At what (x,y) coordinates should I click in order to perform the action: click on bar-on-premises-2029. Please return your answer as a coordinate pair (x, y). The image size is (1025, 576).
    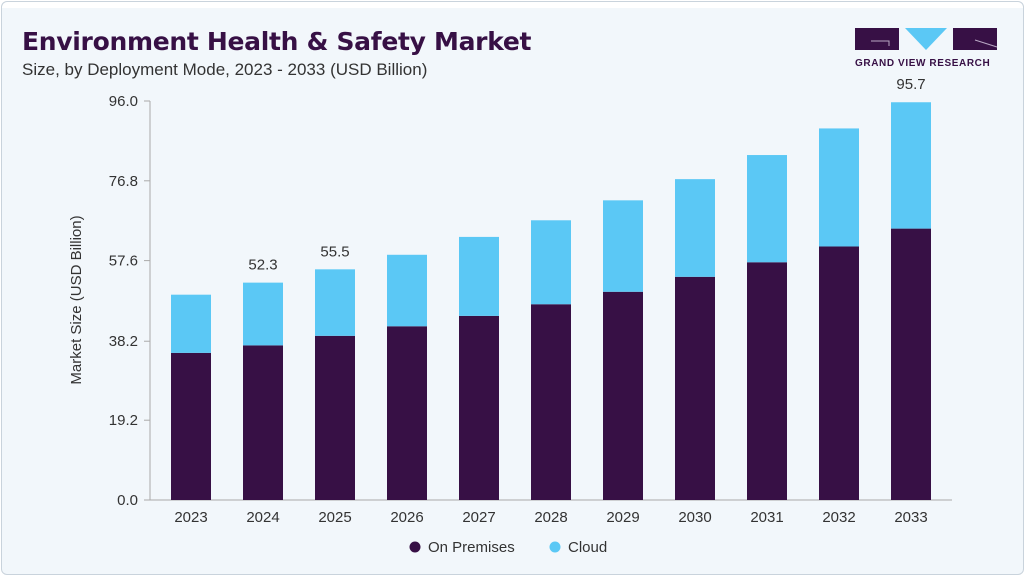
    Looking at the image, I should click on (623, 395).